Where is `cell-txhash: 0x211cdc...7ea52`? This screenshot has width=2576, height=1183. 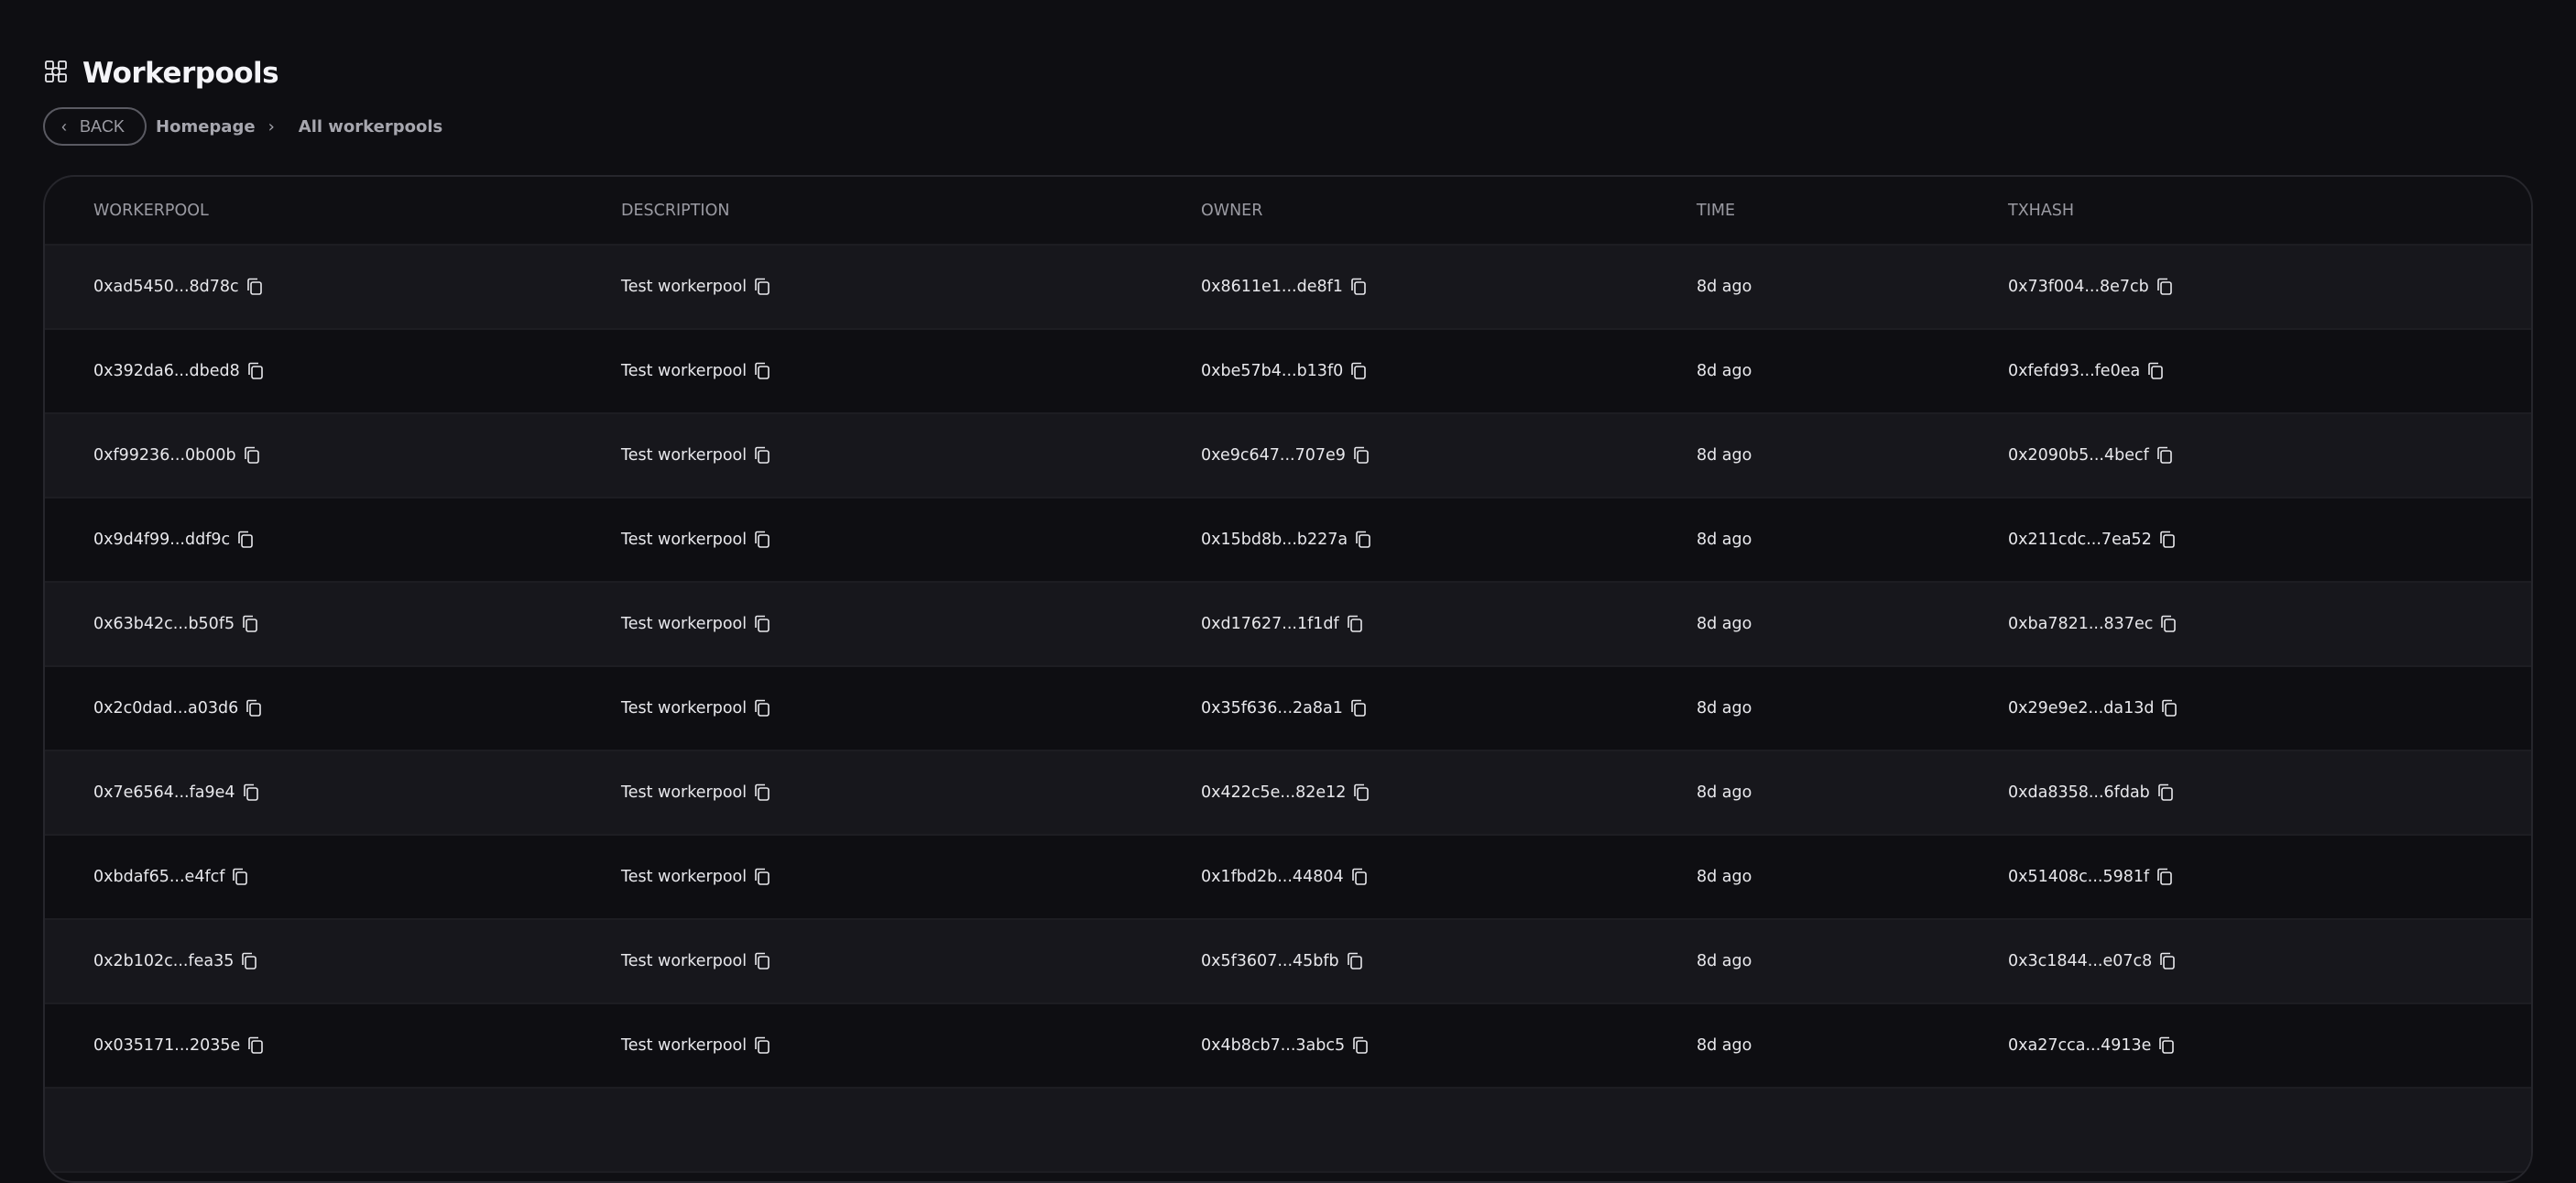
cell-txhash: 0x211cdc...7ea52 is located at coordinates (2092, 540).